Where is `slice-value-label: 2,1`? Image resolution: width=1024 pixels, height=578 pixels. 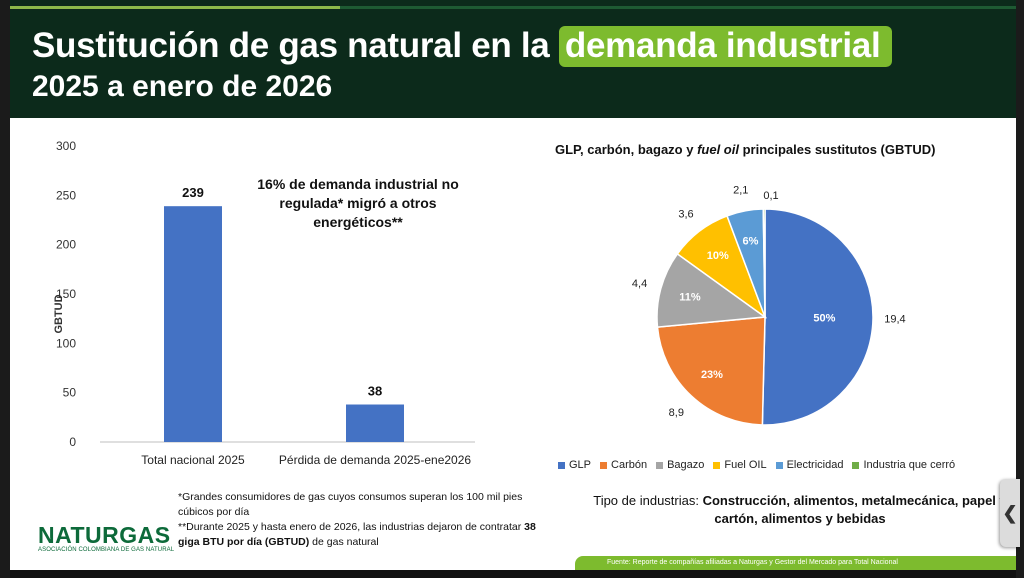
slice-value-label: 2,1 is located at coordinates (740, 190).